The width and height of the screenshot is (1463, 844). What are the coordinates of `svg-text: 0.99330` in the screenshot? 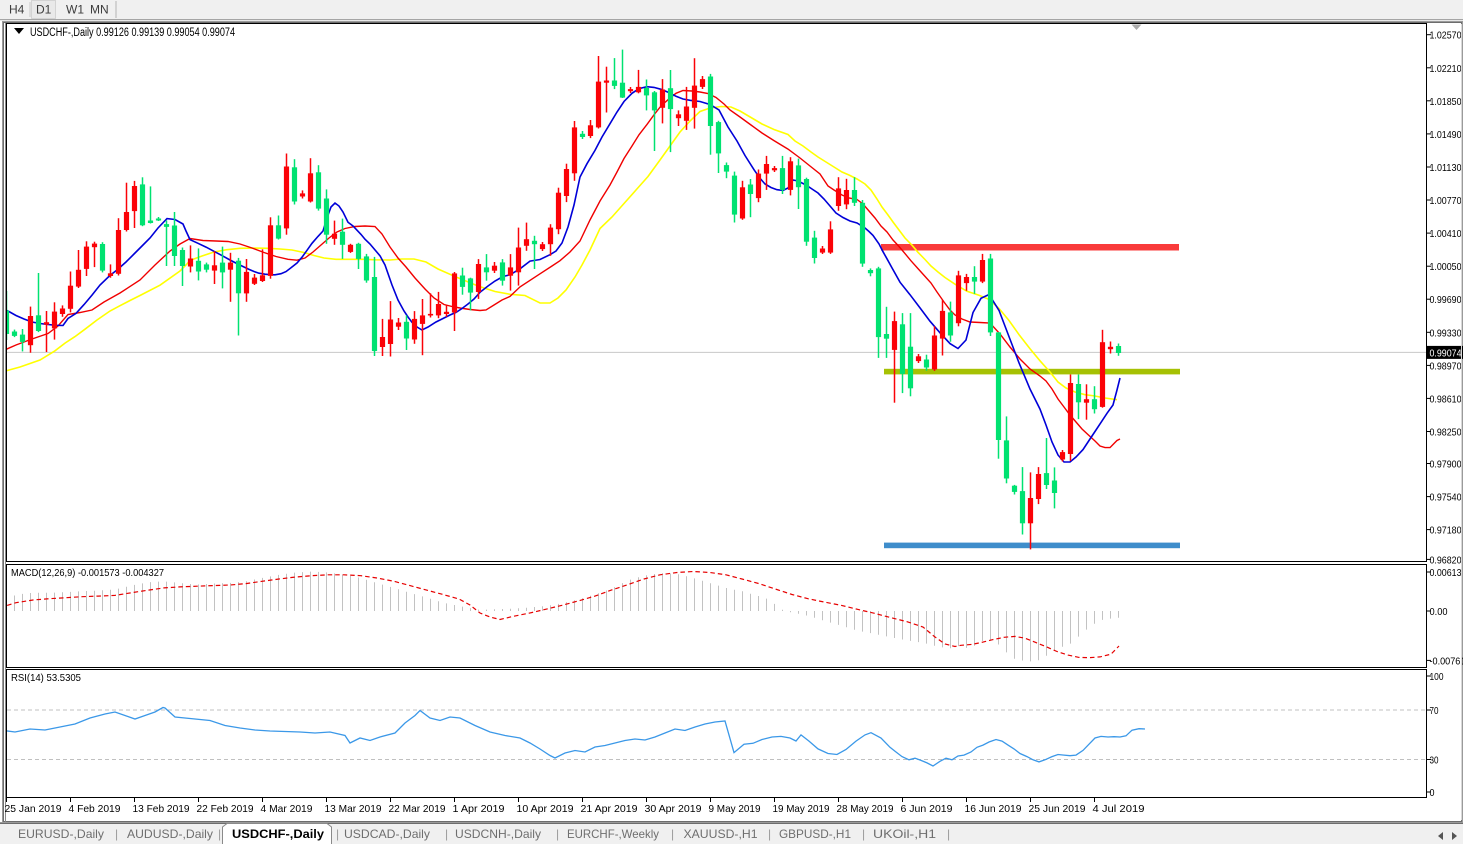 It's located at (1446, 333).